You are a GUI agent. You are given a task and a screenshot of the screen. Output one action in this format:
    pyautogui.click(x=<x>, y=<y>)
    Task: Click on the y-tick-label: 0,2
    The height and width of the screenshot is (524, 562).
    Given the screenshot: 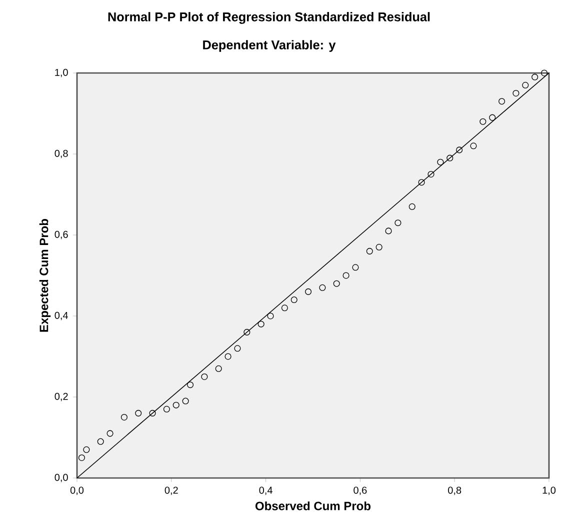 What is the action you would take?
    pyautogui.click(x=61, y=397)
    